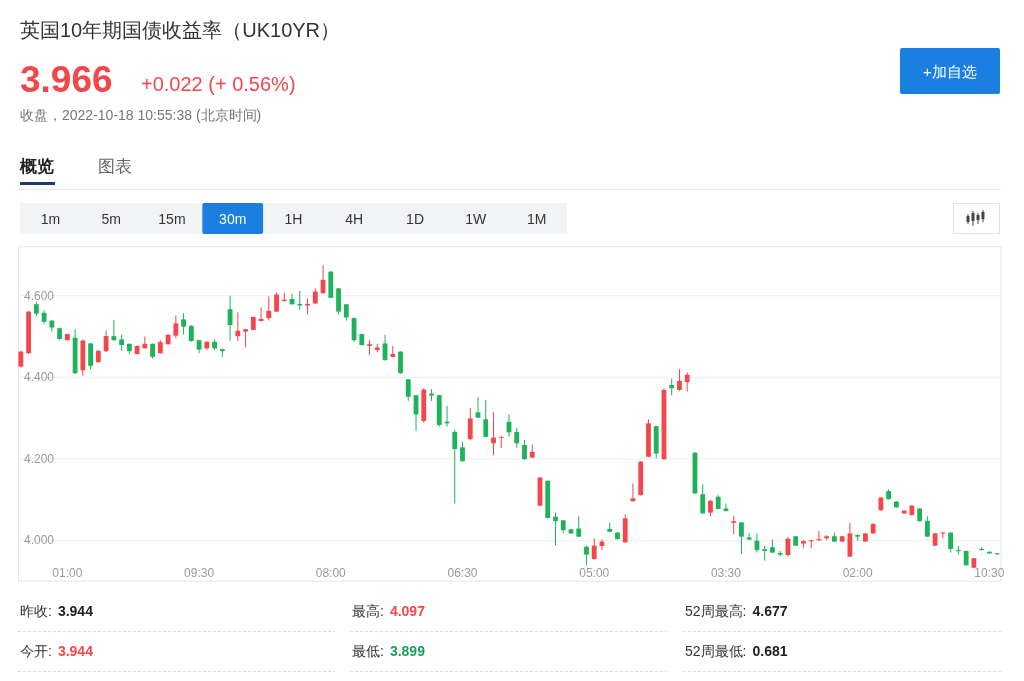  I want to click on text: 昨收:, so click(36, 611).